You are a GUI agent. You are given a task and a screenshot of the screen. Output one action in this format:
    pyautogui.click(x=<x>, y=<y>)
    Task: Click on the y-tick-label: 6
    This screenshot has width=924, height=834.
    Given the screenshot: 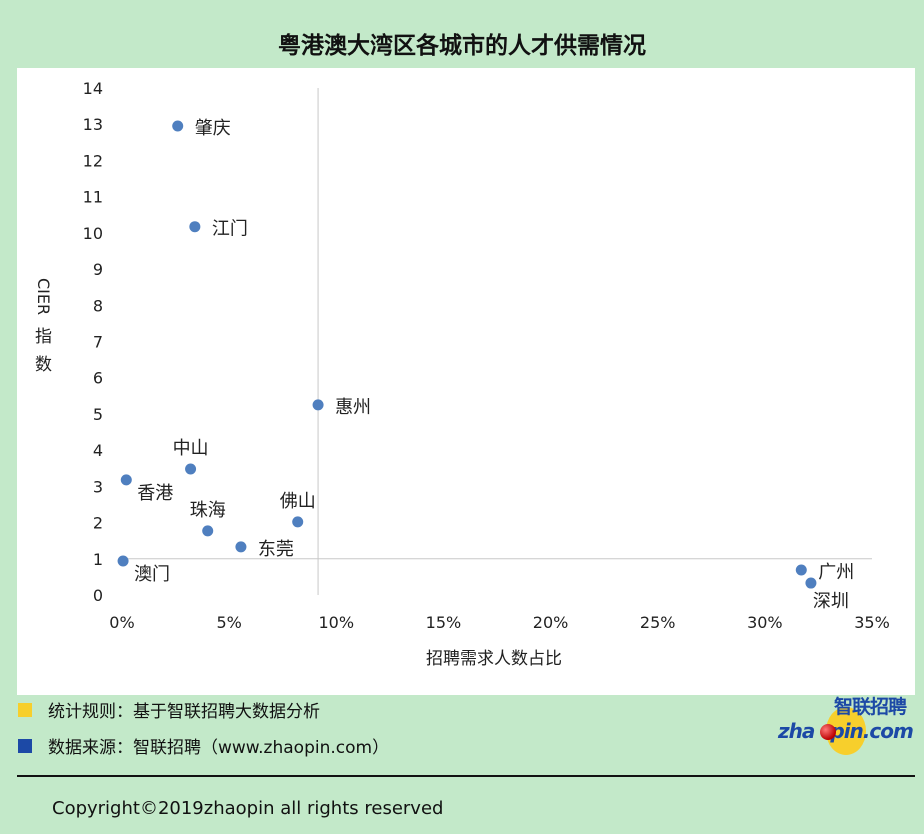 What is the action you would take?
    pyautogui.click(x=98, y=378)
    